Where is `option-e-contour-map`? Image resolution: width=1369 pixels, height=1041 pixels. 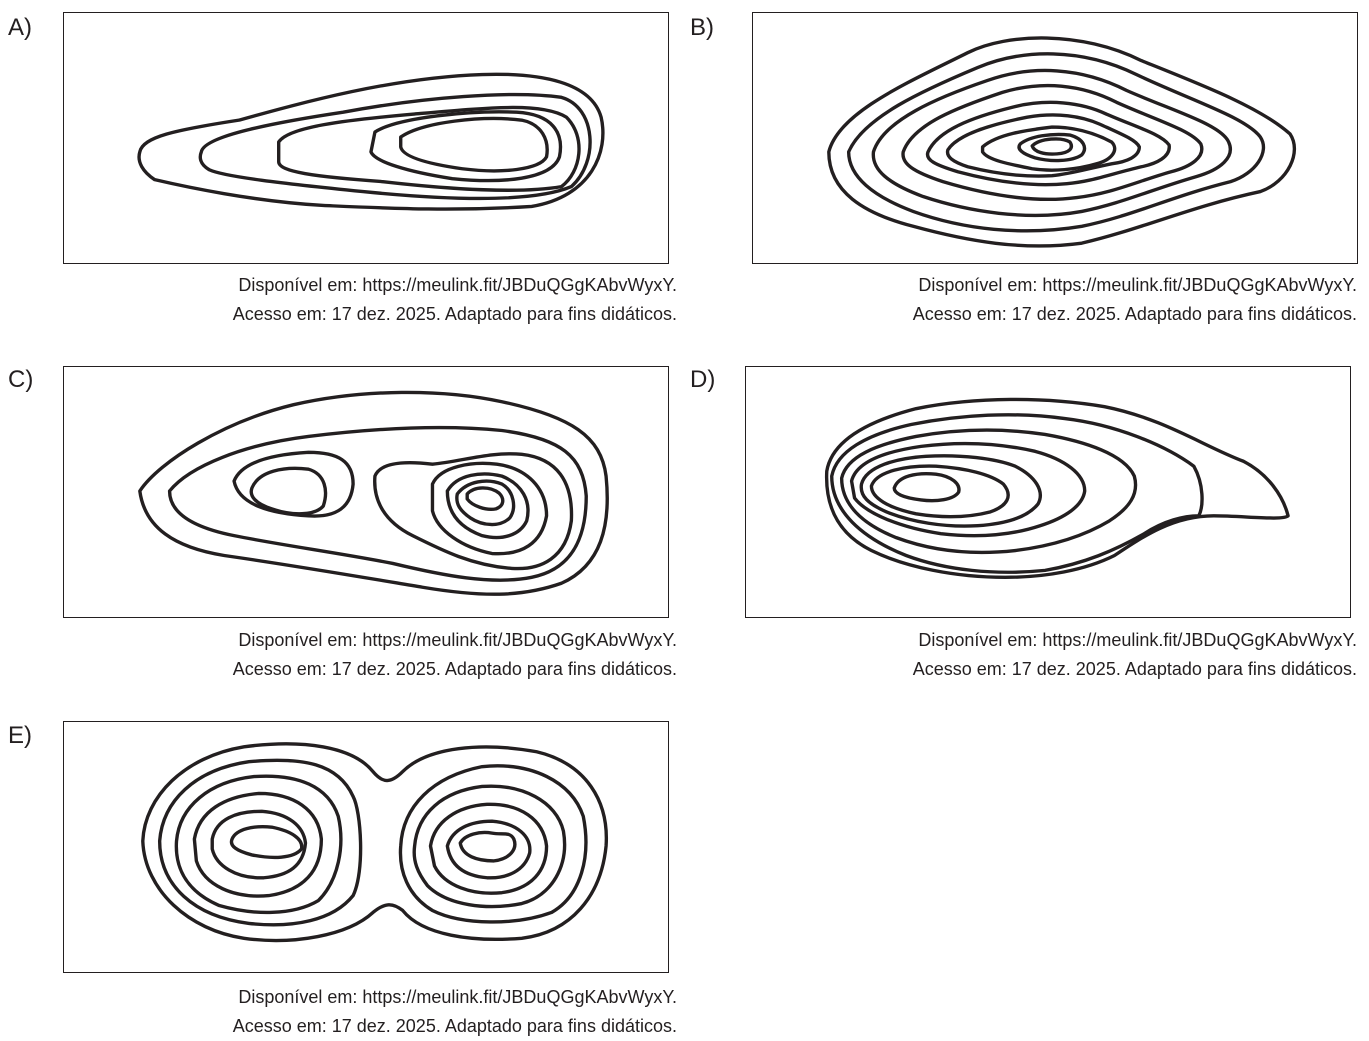
option-e-contour-map is located at coordinates (366, 847).